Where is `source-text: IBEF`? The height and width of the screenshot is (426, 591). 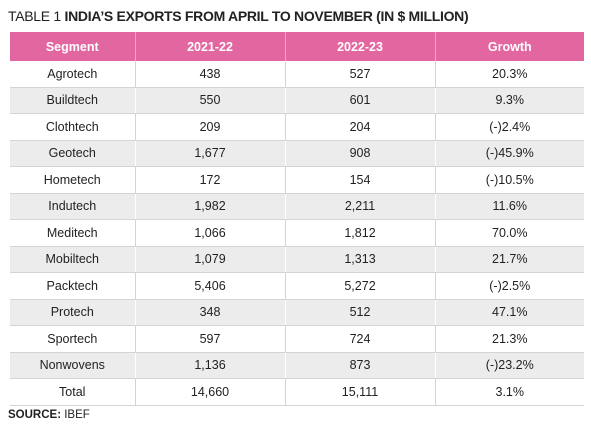
source-text: IBEF is located at coordinates (77, 415).